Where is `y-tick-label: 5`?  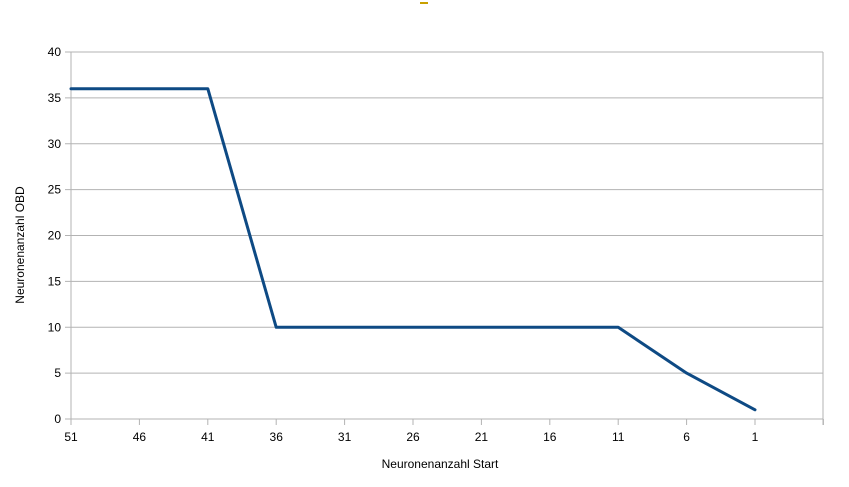 y-tick-label: 5 is located at coordinates (57, 373).